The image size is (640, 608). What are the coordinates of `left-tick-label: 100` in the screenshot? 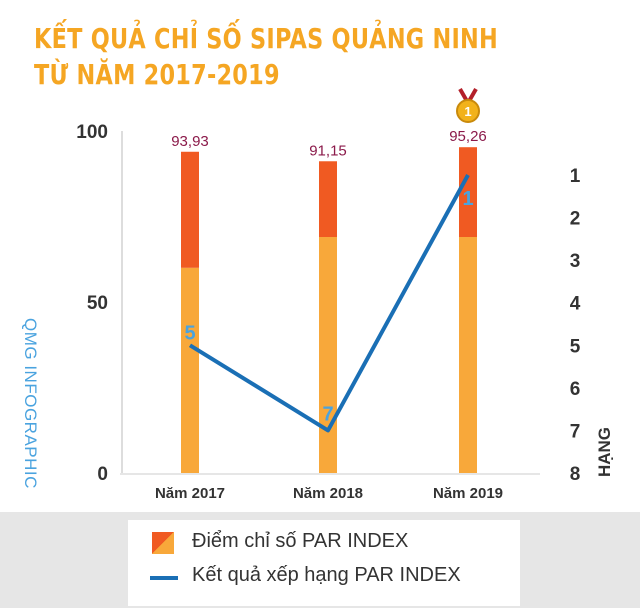 It's located at (92, 132).